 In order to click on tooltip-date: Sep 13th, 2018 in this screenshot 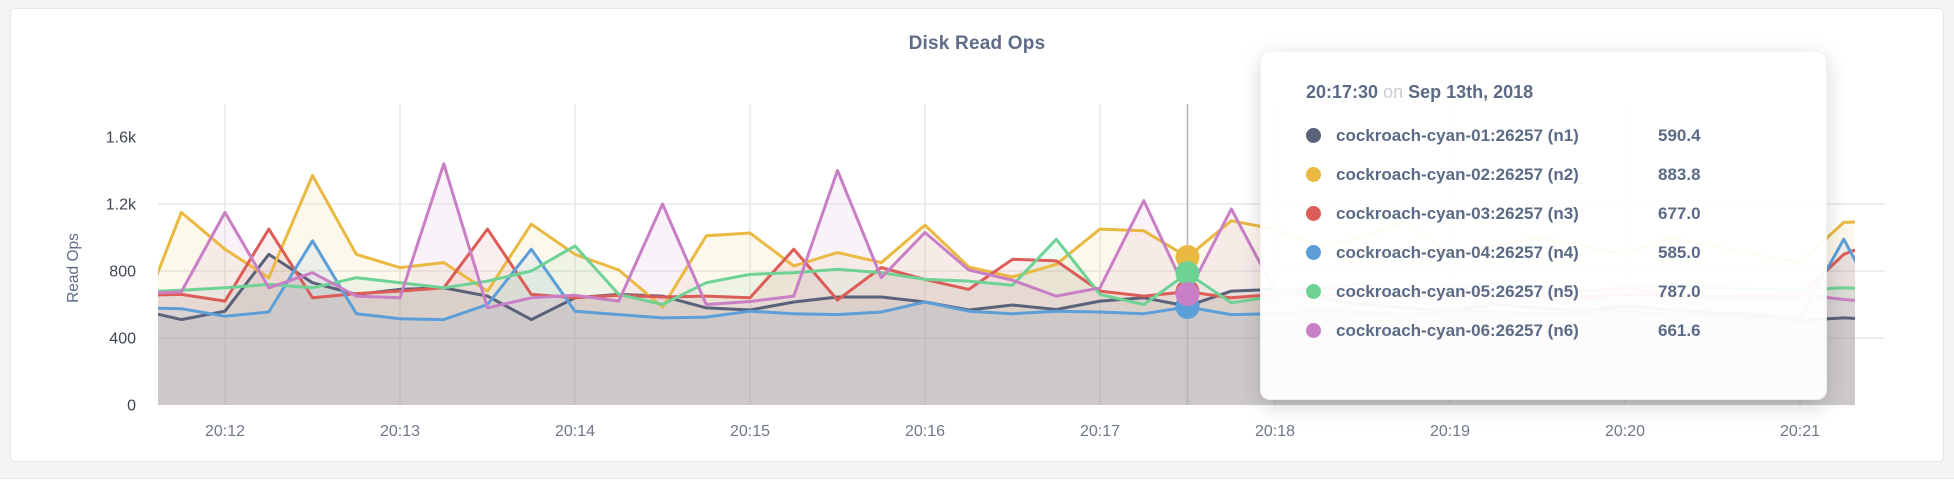, I will do `click(1471, 92)`.